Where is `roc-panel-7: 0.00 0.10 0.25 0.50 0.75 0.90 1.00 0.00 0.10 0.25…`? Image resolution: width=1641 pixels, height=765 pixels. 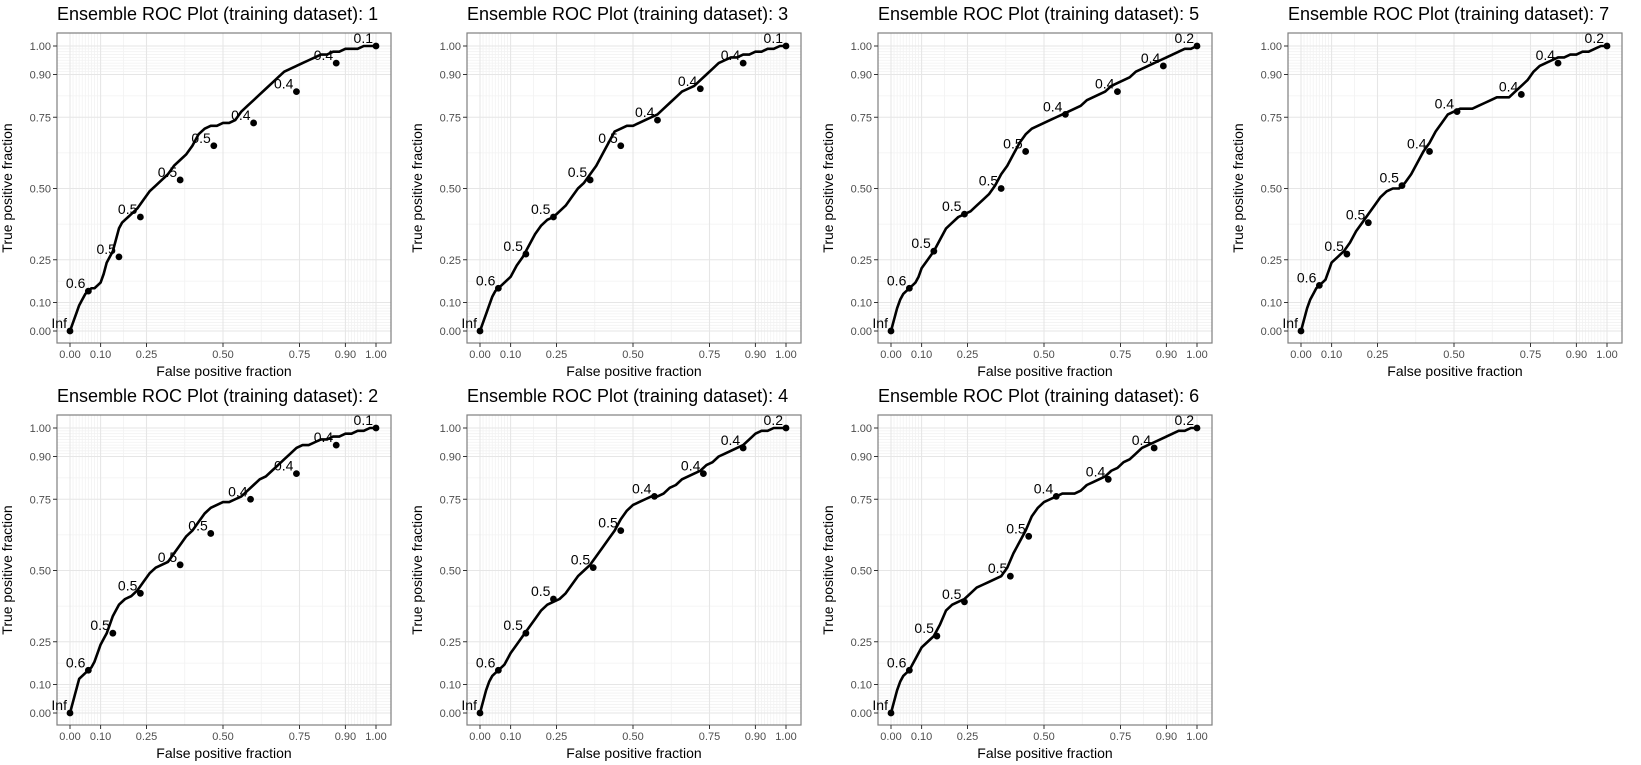
roc-panel-7: 0.00 0.10 0.25 0.50 0.75 0.90 1.00 0.00 0.10 0.25… is located at coordinates (1016, 573).